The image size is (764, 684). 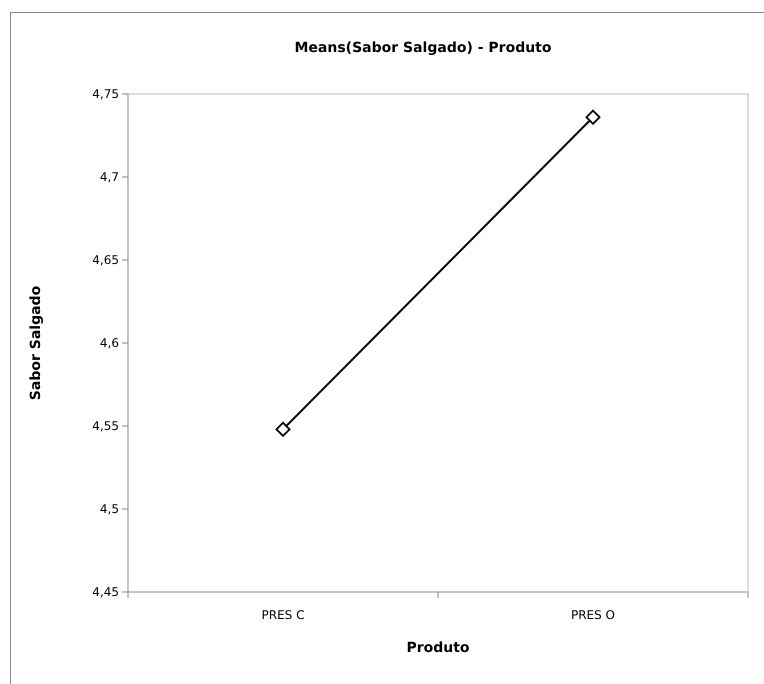 What do you see at coordinates (36, 342) in the screenshot?
I see `y-axis-title: Sabor Salgado` at bounding box center [36, 342].